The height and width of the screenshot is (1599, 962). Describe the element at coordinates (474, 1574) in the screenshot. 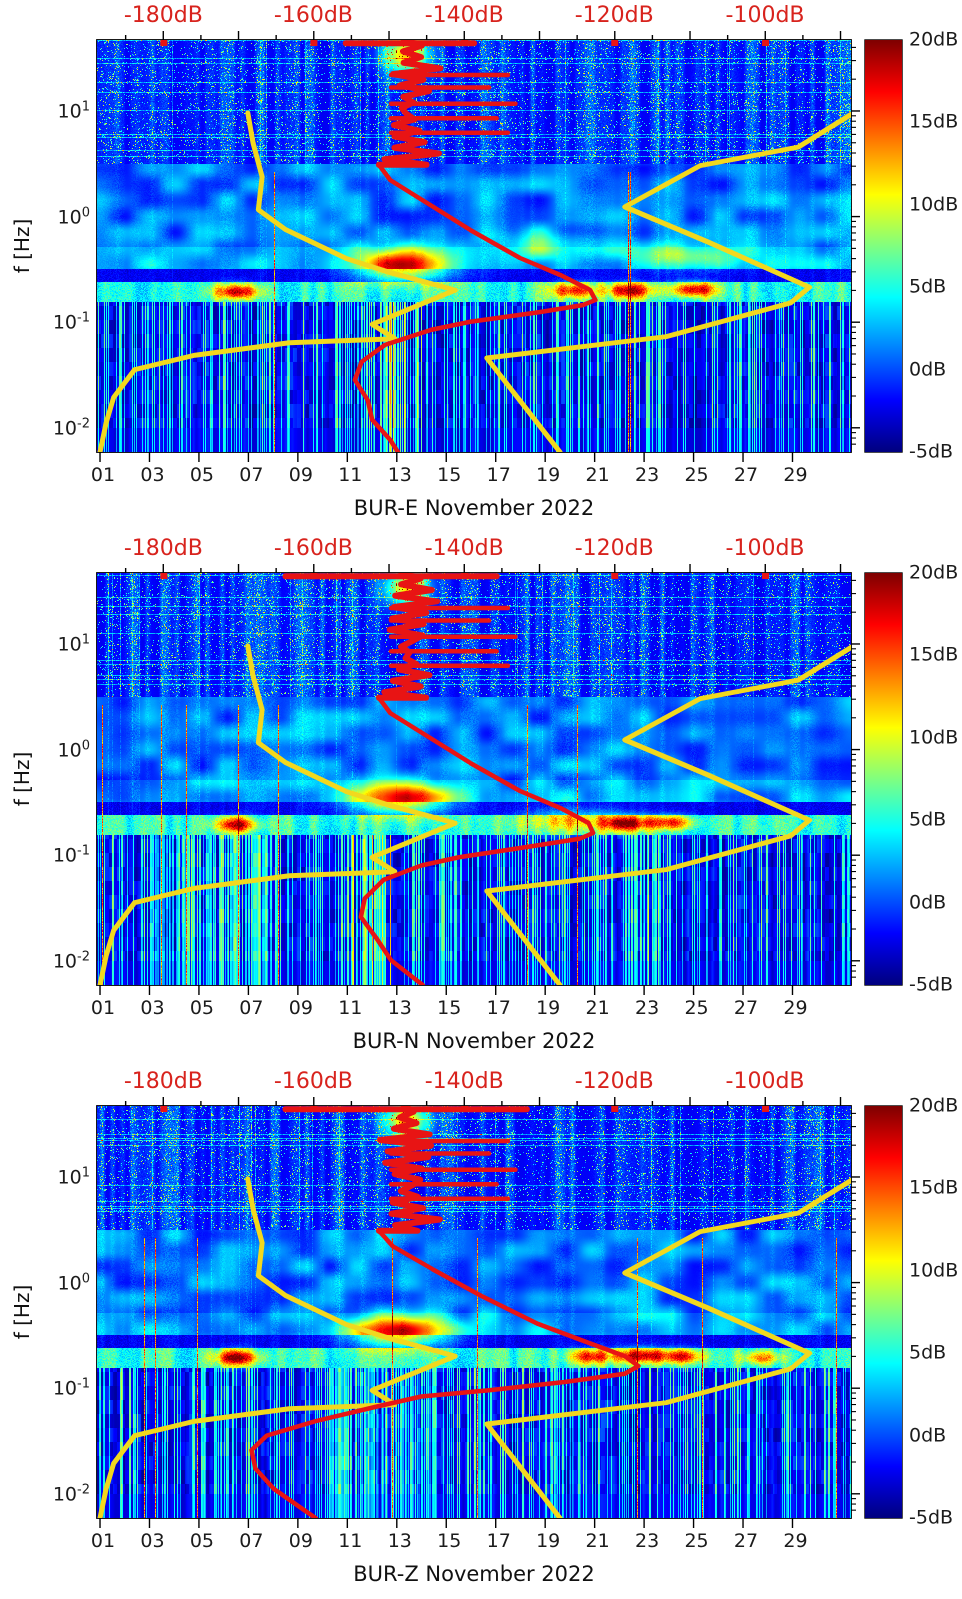

I see `panel-title: BUR-Z November 2022` at that location.